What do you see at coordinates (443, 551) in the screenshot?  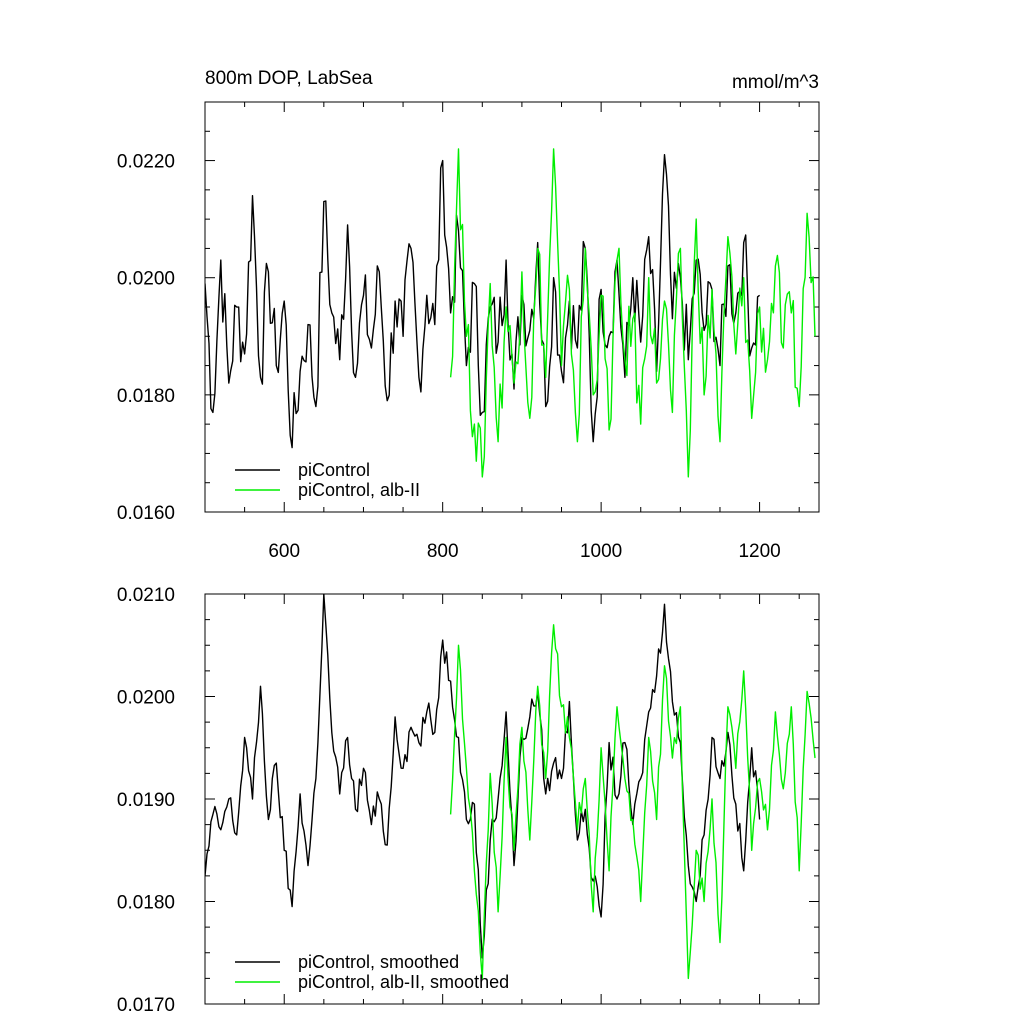 I see `x-tick-label: 800` at bounding box center [443, 551].